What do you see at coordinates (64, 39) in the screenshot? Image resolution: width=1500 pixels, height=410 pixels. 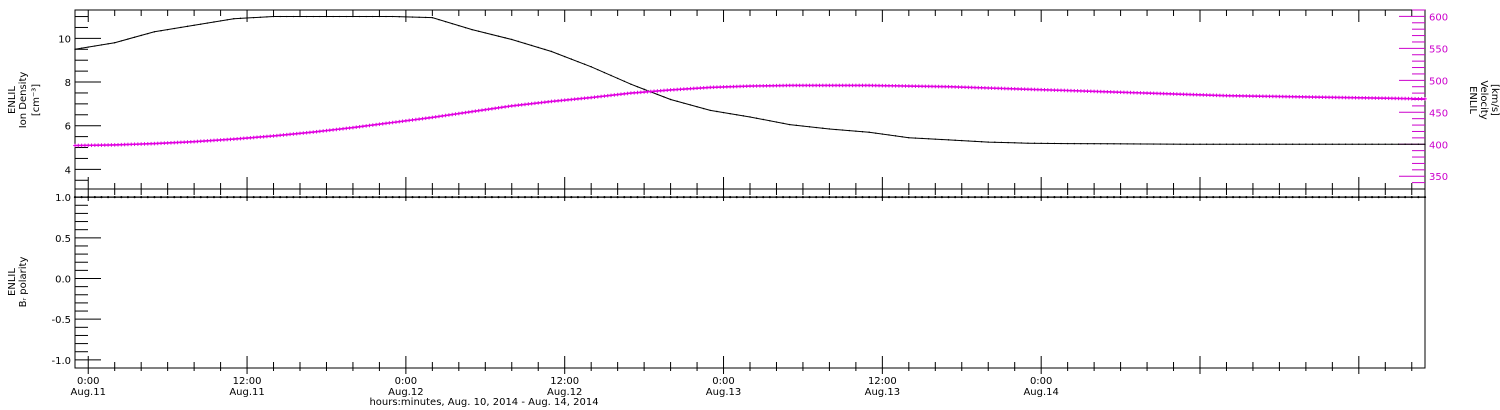 I see `top-left-tick-label: 10` at bounding box center [64, 39].